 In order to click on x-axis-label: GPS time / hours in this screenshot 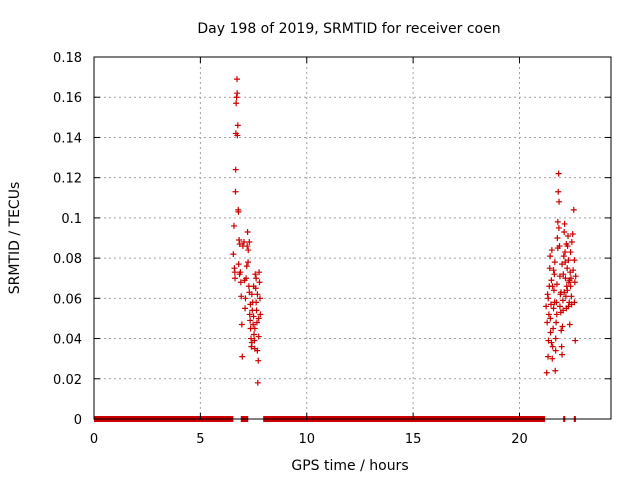, I will do `click(349, 466)`.